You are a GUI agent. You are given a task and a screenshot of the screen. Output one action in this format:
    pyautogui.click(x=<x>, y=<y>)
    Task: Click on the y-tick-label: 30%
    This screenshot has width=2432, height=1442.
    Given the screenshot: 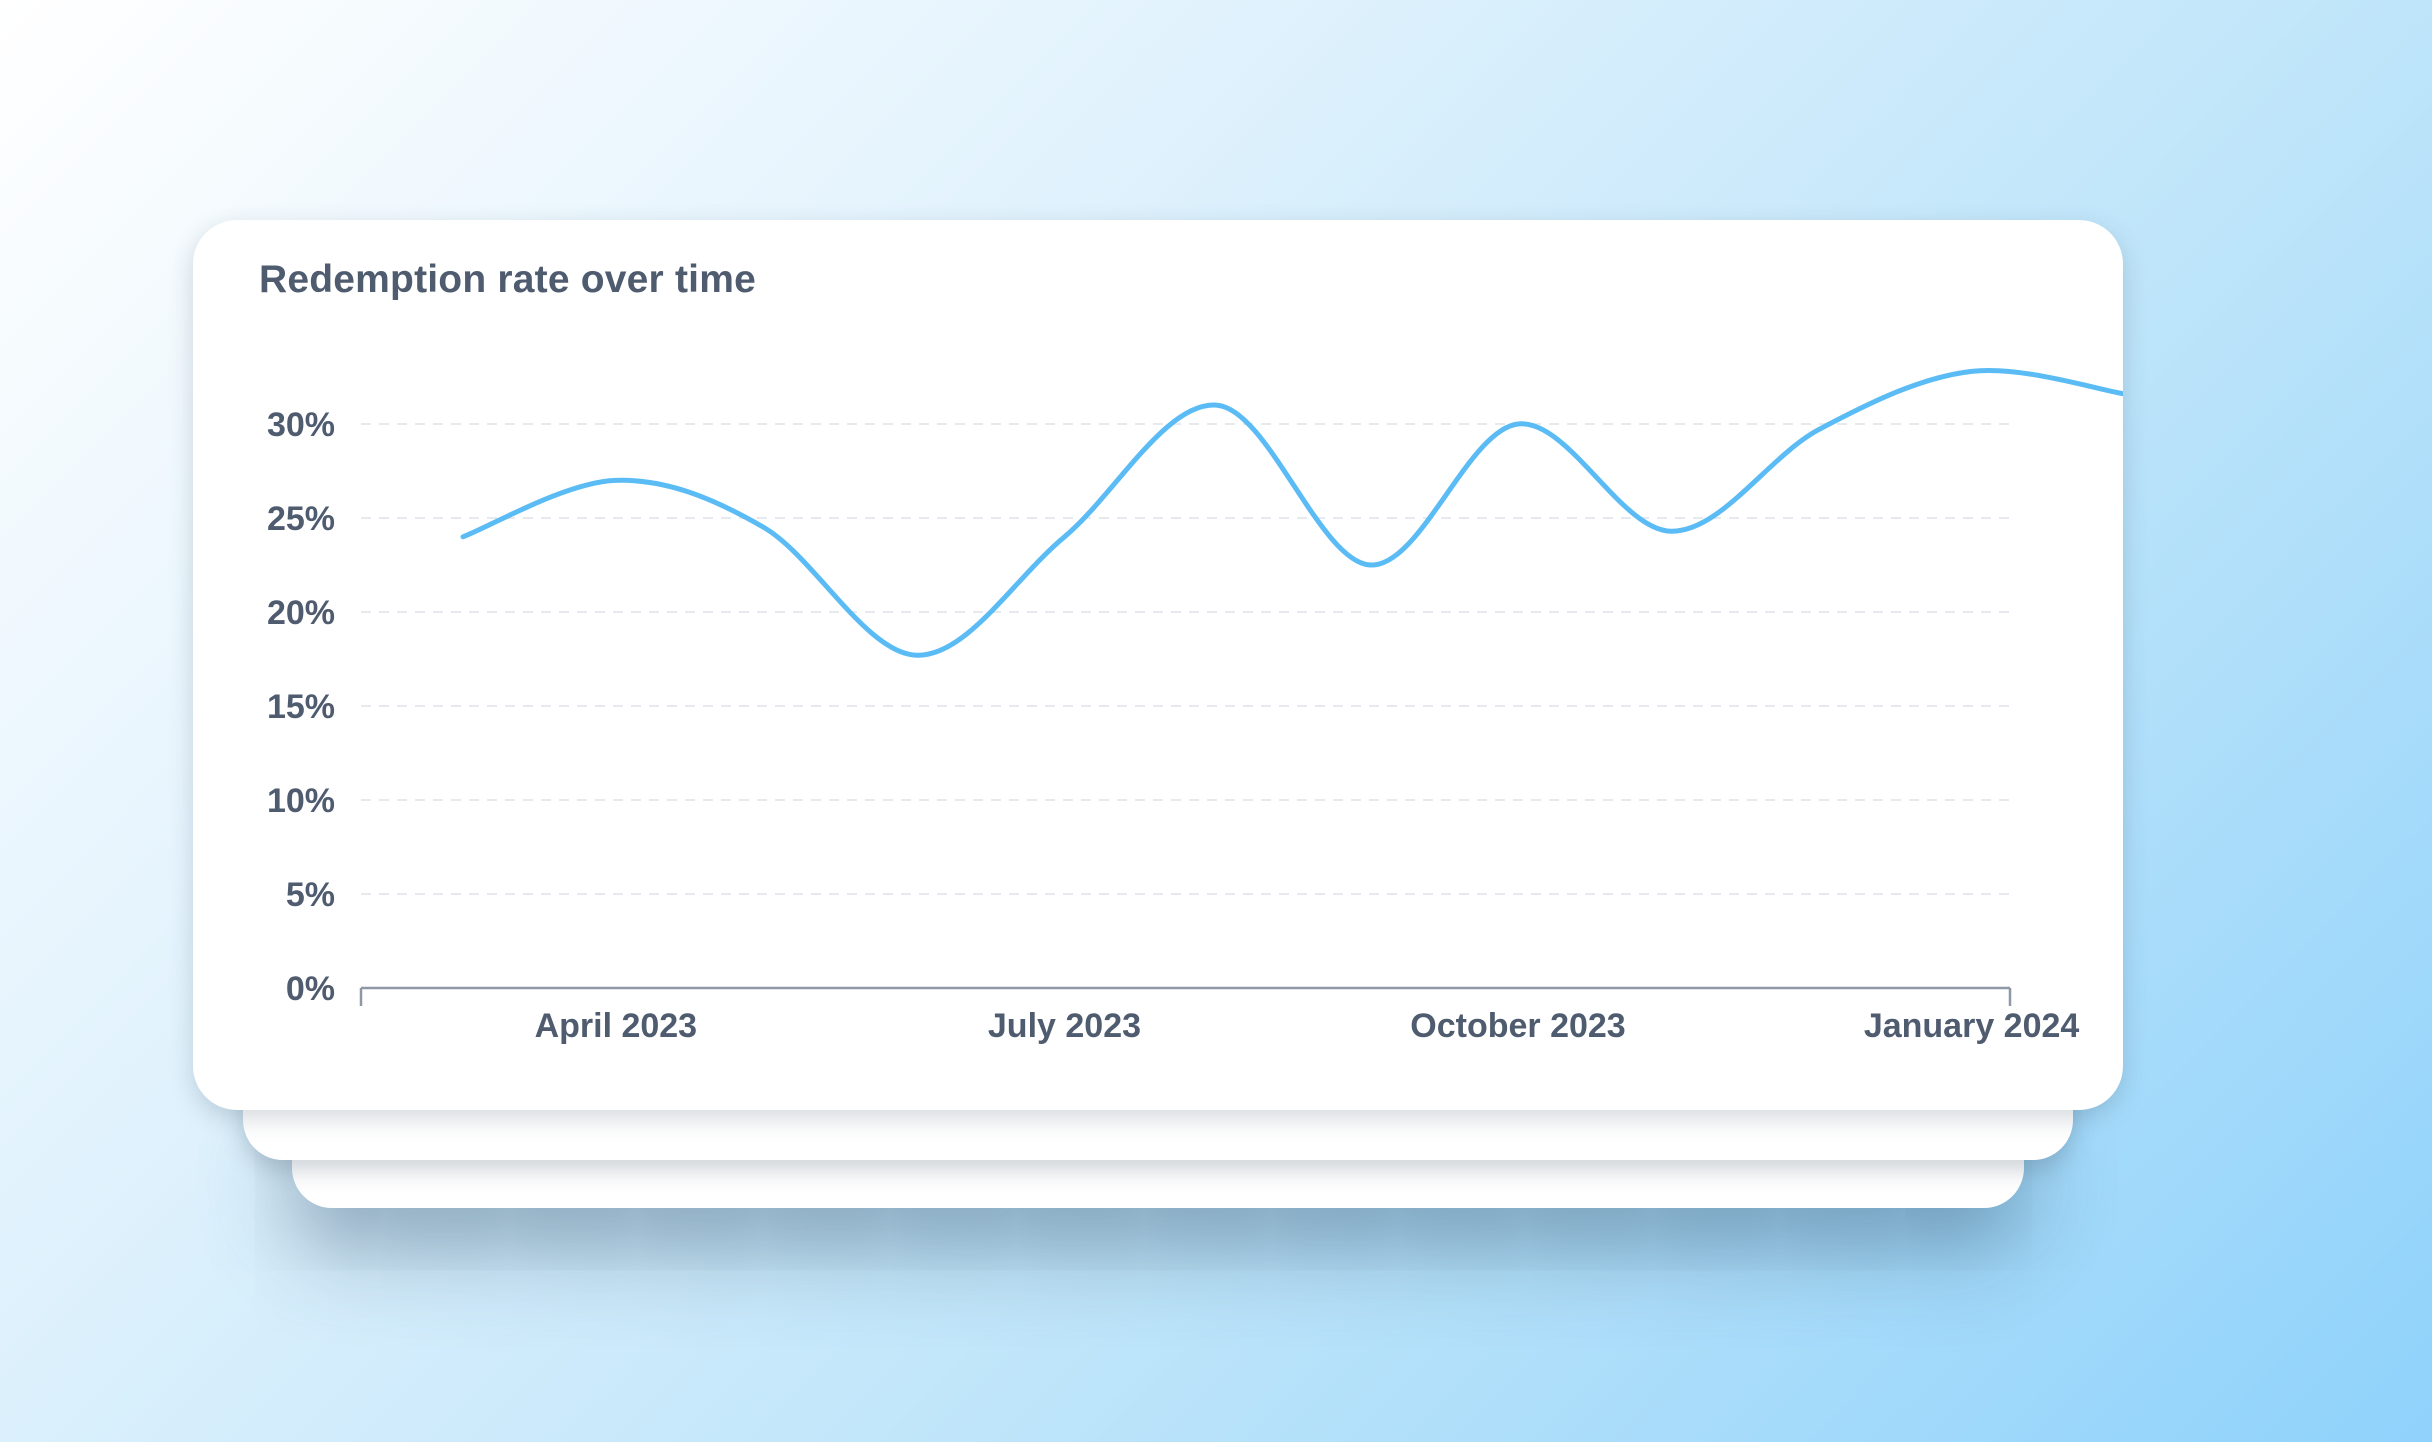 What is the action you would take?
    pyautogui.click(x=301, y=425)
    